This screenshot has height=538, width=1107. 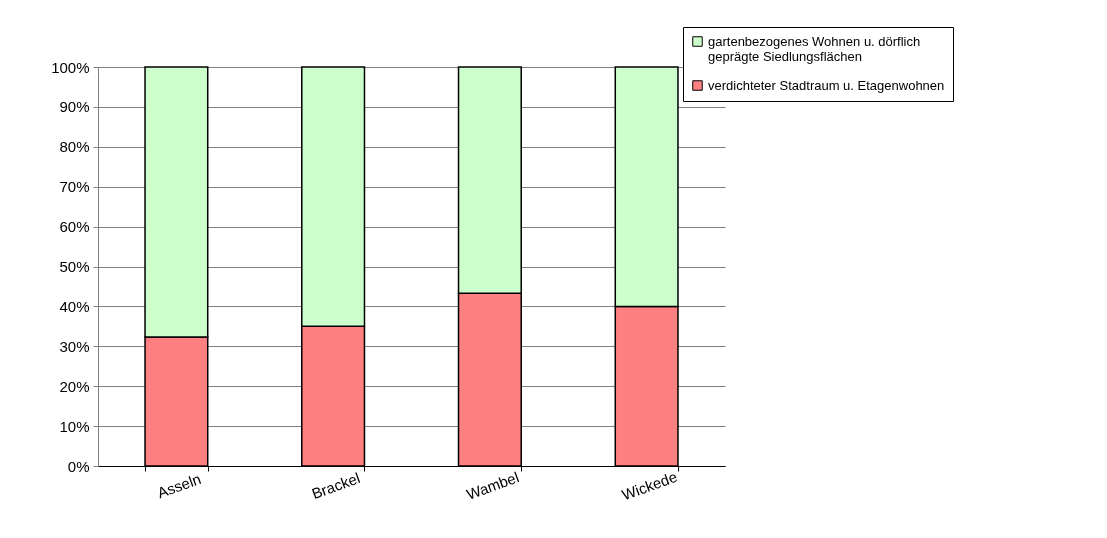 I want to click on y-tick-label: 60%, so click(x=74, y=227).